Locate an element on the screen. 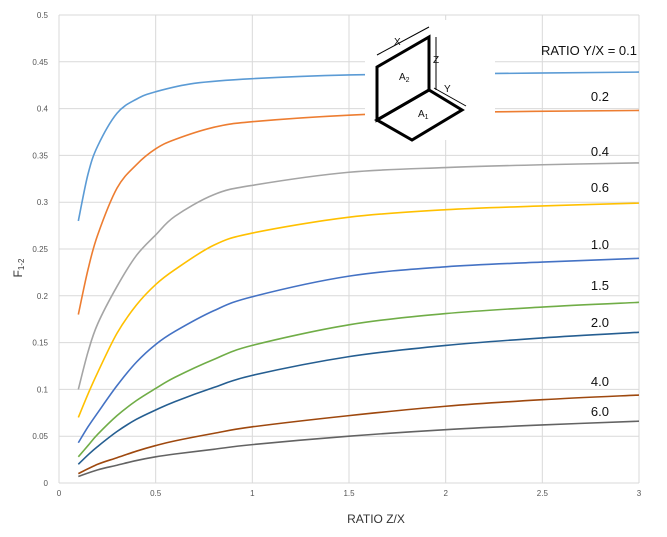 The height and width of the screenshot is (537, 667). x-tick-label: 2 is located at coordinates (445, 493).